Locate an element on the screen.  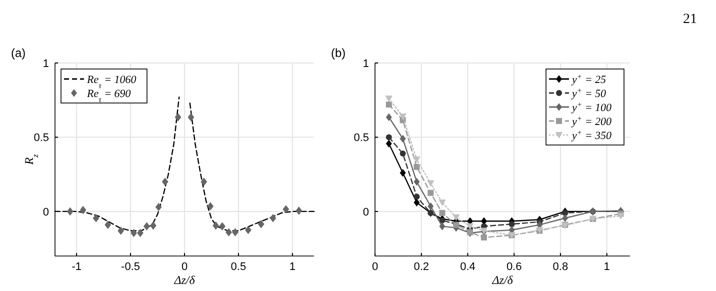
x-tick-label: -1 is located at coordinates (77, 267).